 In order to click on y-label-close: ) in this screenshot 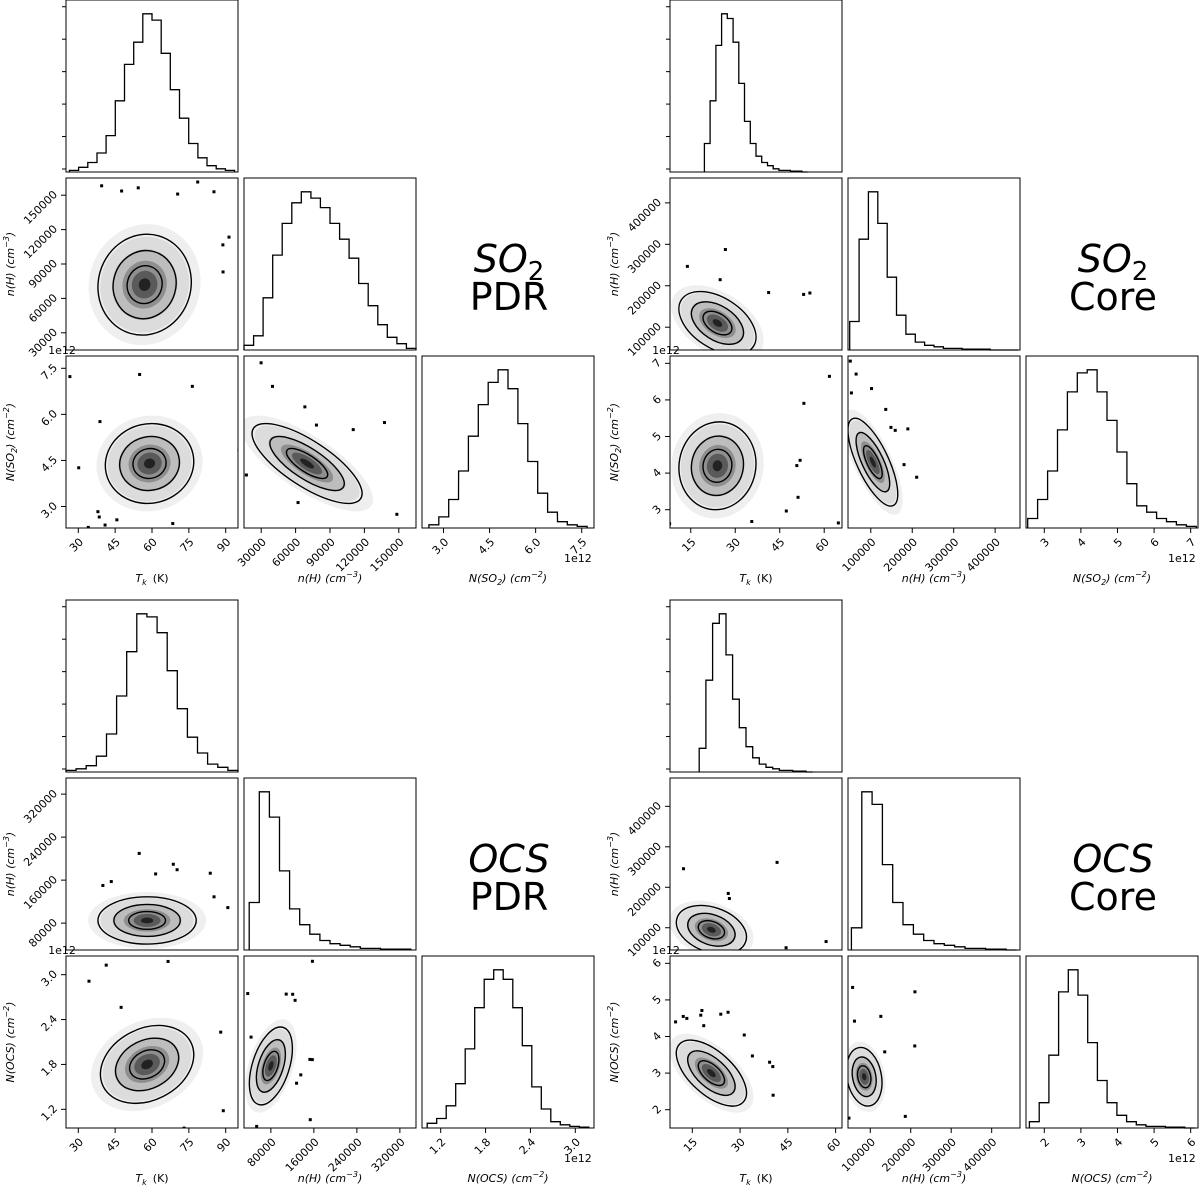, I will do `click(614, 234)`.